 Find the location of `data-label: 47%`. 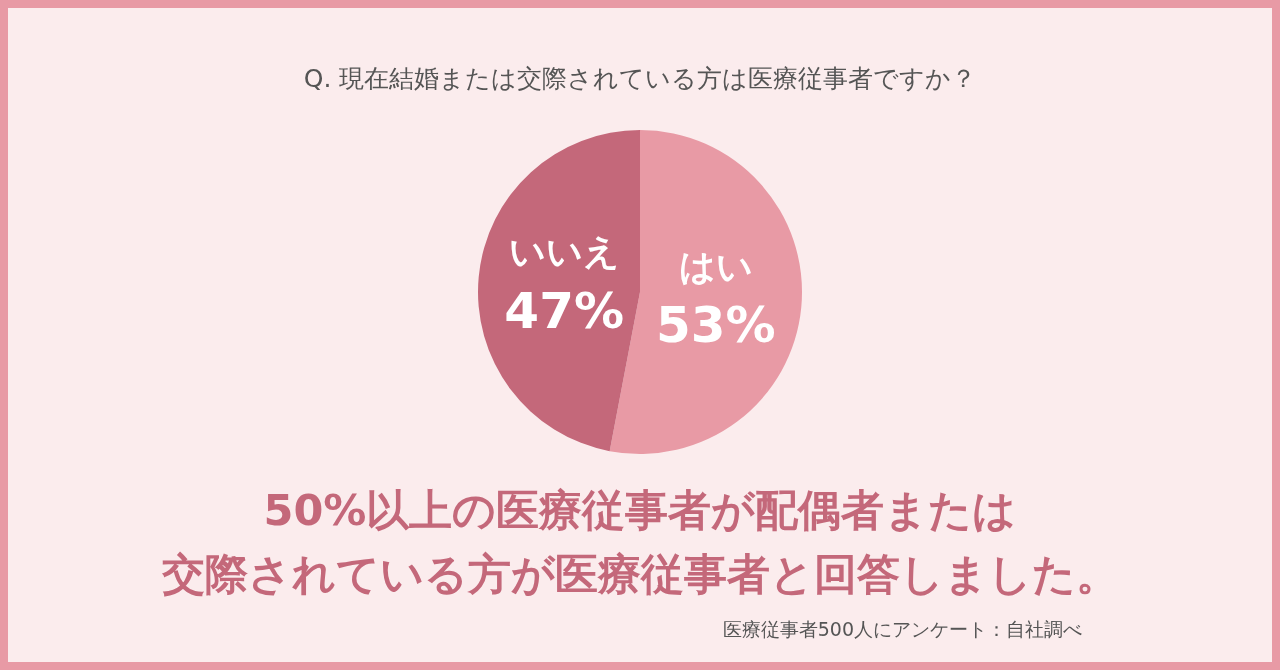

data-label: 47% is located at coordinates (564, 310).